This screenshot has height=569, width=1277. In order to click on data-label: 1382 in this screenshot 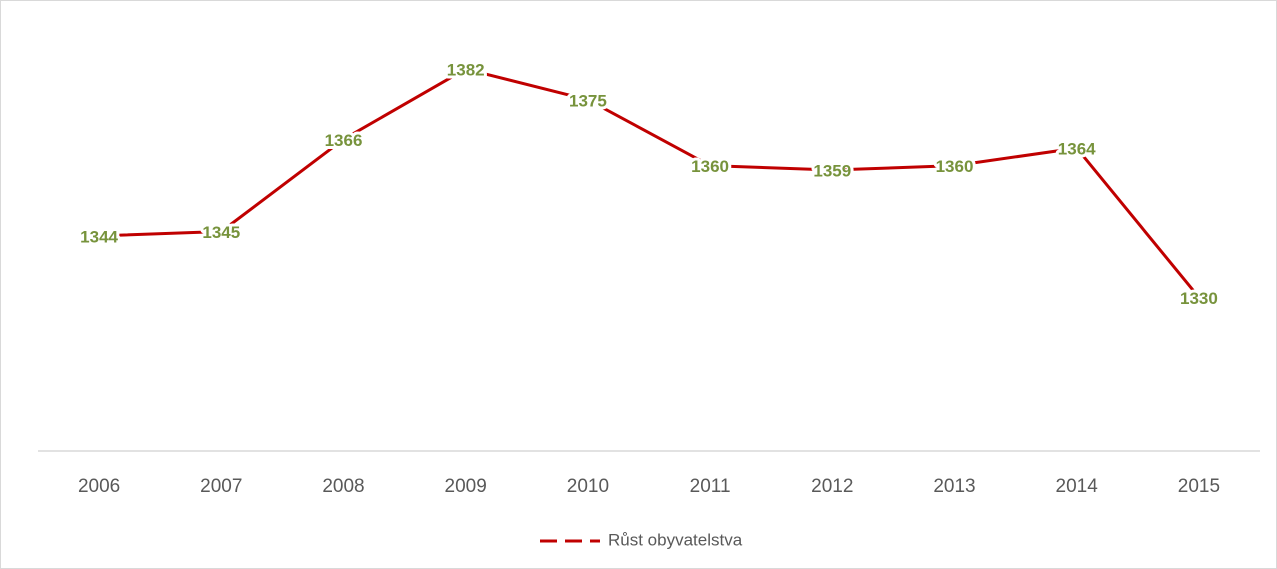, I will do `click(466, 70)`.